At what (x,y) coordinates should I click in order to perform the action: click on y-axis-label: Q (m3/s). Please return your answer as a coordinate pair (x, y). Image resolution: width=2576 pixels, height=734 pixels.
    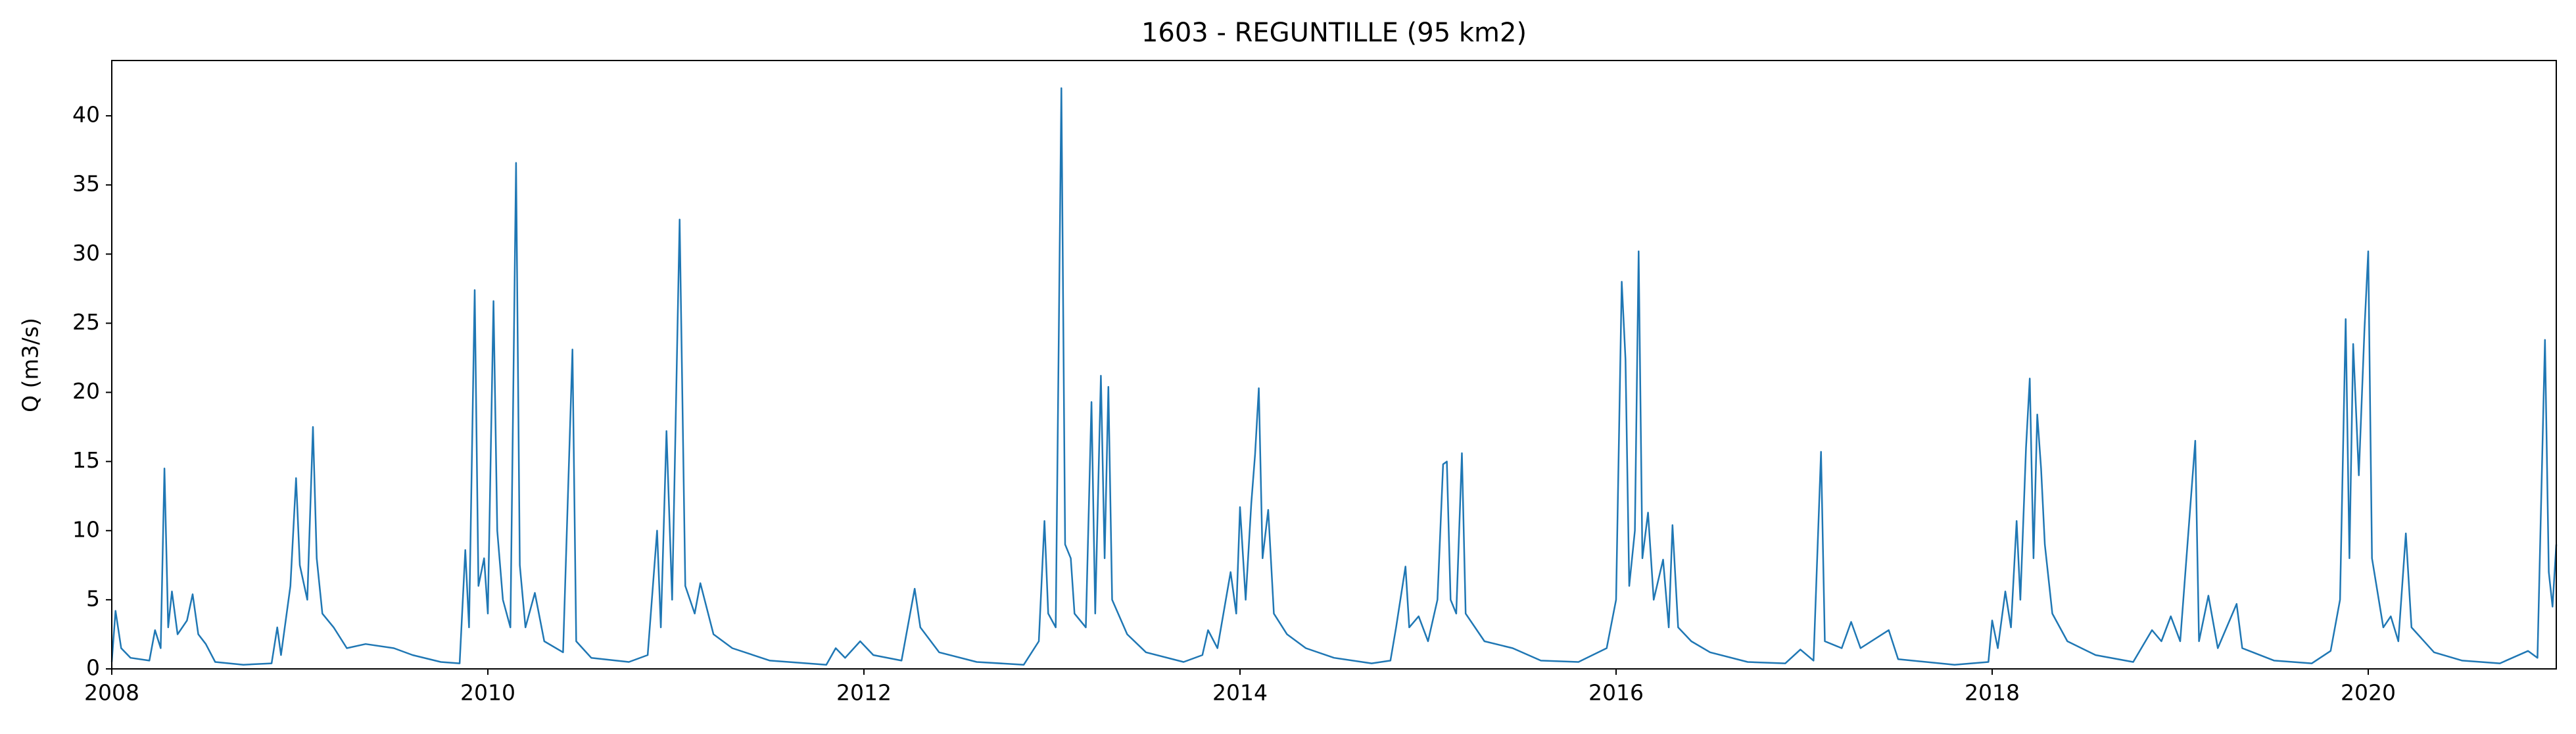
    Looking at the image, I should click on (31, 365).